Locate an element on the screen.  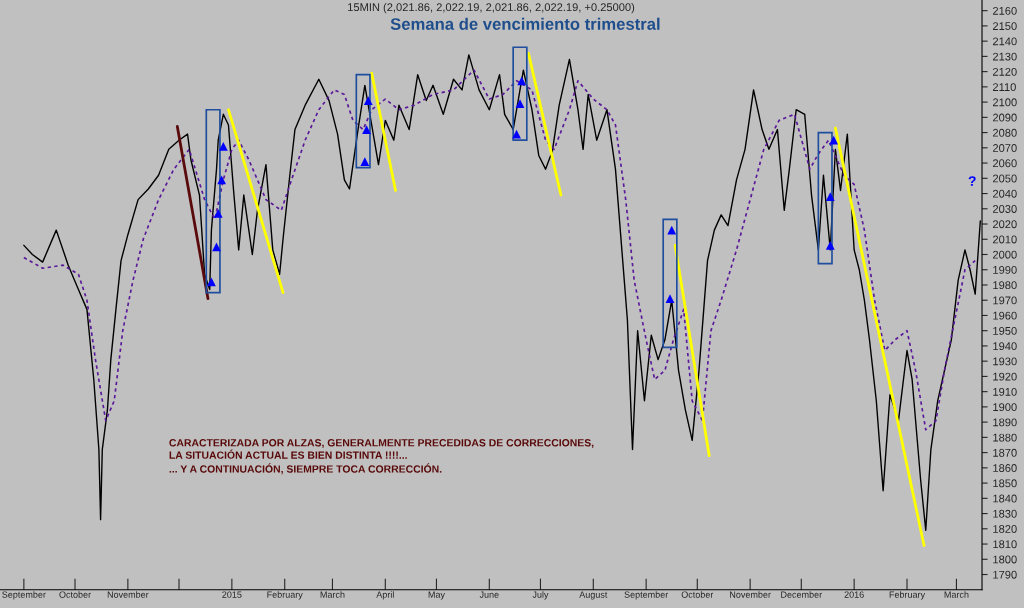
y-tick-label: 1940 is located at coordinates (1005, 346).